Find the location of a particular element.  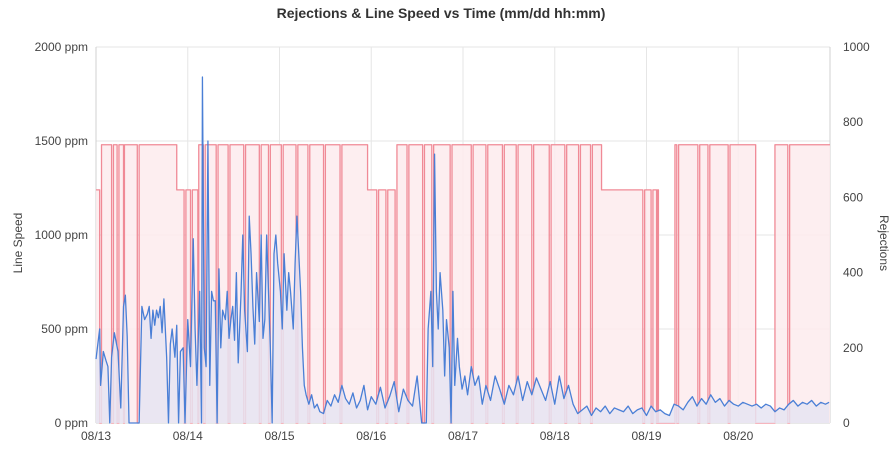

right-tick-label: 400 is located at coordinates (853, 273).